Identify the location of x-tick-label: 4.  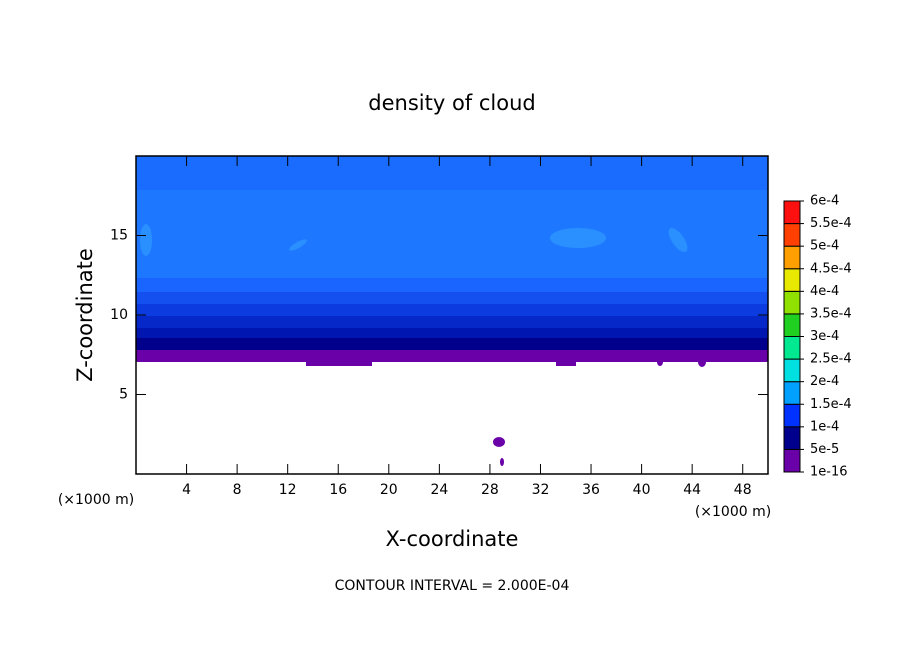
(186, 490).